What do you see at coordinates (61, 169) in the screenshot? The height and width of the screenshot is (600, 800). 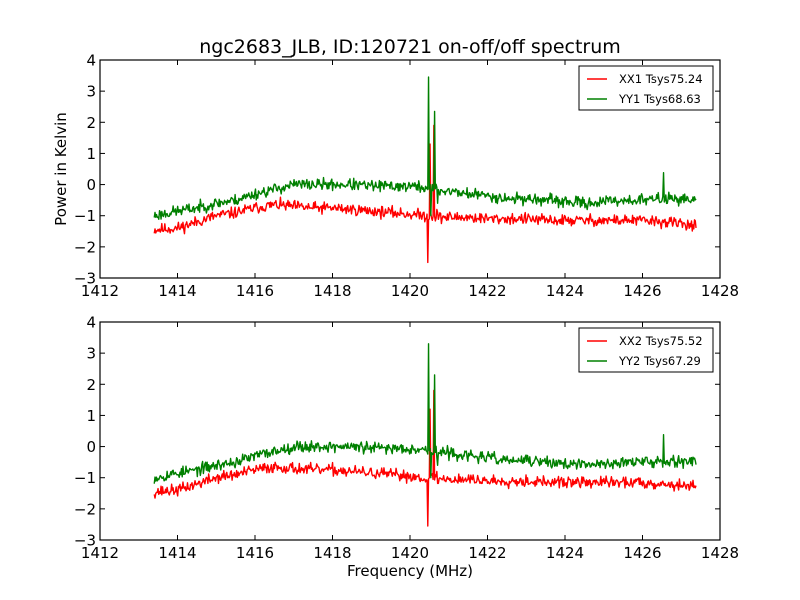 I see `y-axis-label: Power in Kelvin` at bounding box center [61, 169].